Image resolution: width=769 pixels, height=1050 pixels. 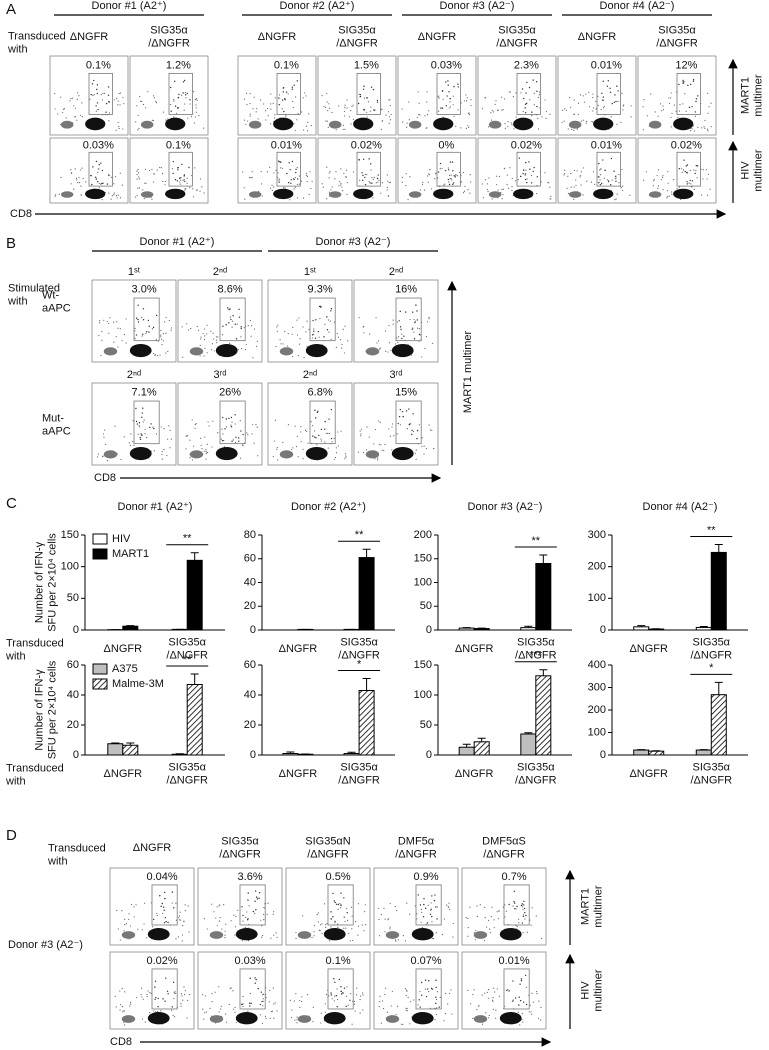 I want to click on y-axis-label: multimer, so click(x=598, y=990).